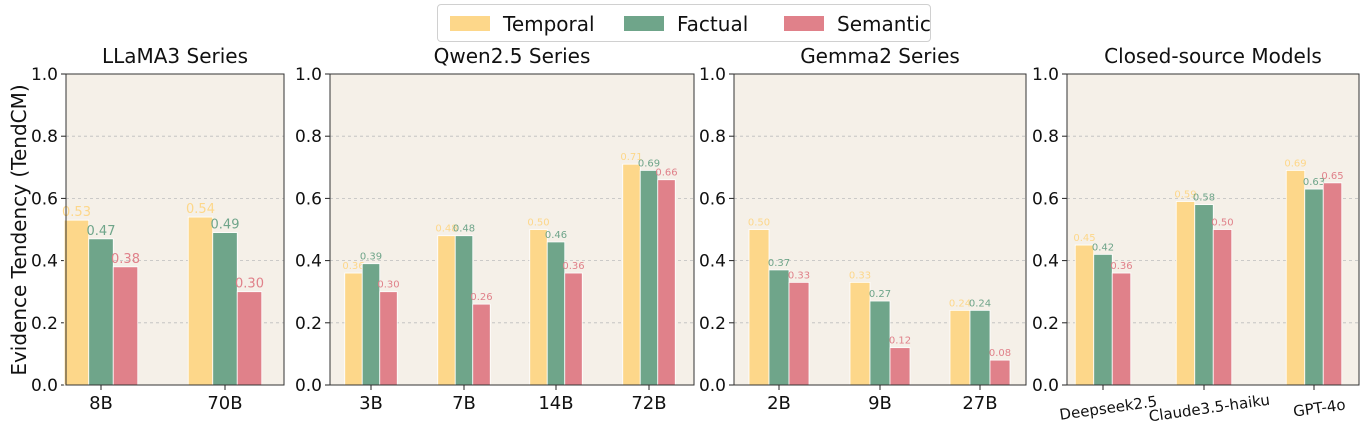 This screenshot has height=426, width=1368. Describe the element at coordinates (779, 403) in the screenshot. I see `x-tick-label: 2B` at that location.